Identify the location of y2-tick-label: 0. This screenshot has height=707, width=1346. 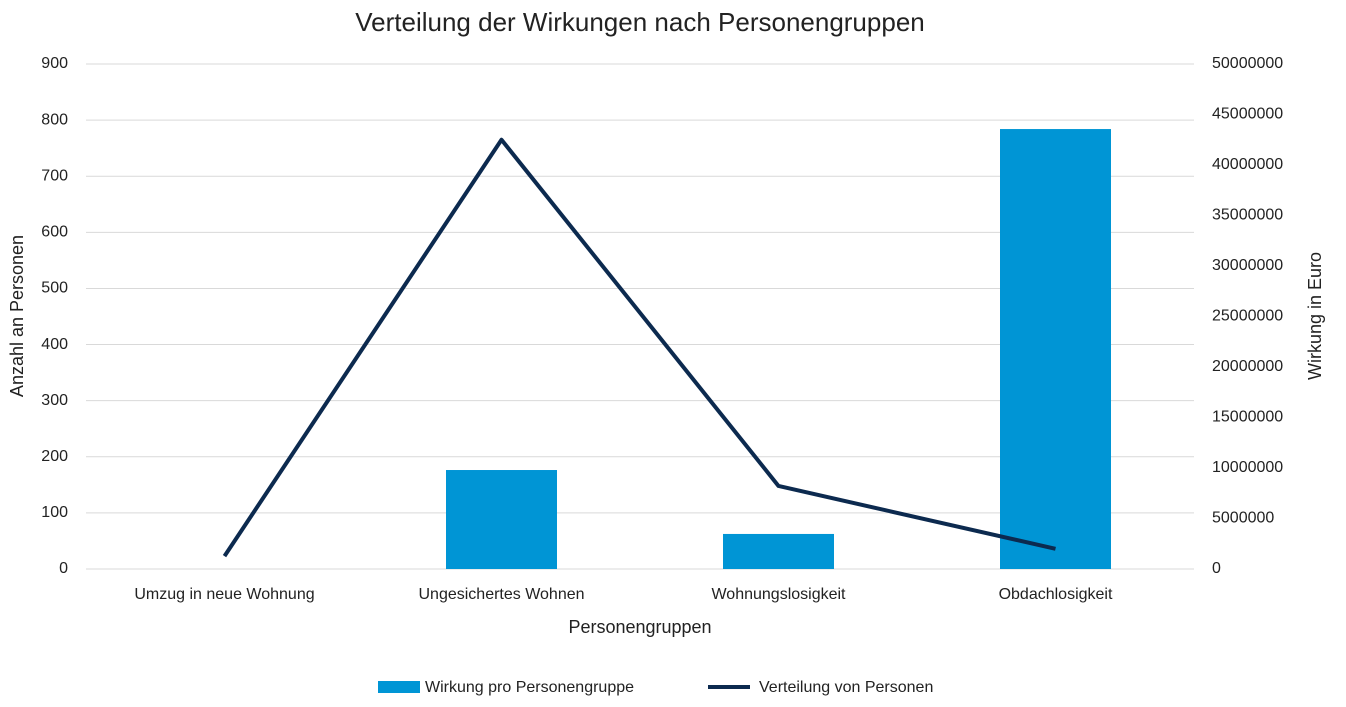
(1216, 568).